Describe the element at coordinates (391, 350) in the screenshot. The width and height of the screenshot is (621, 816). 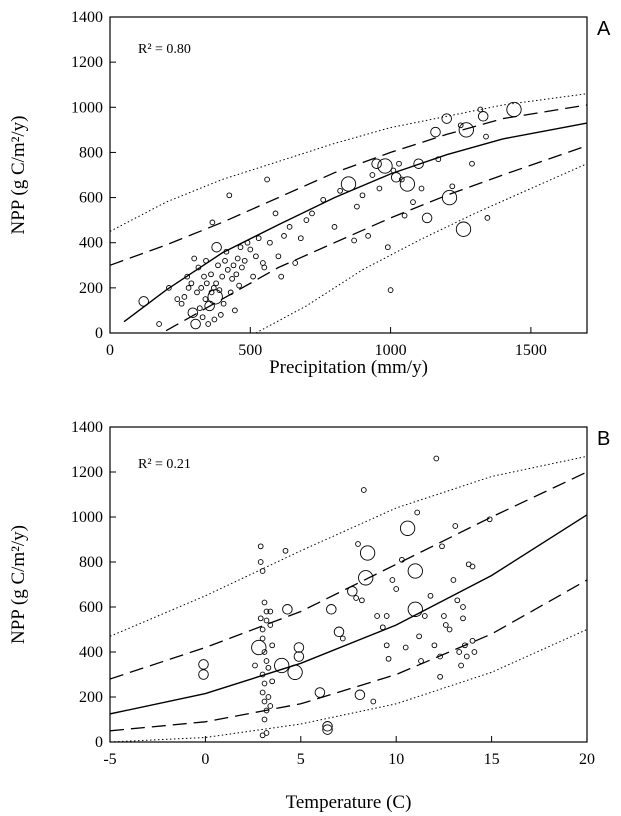
I see `x-tick-label: 1000` at that location.